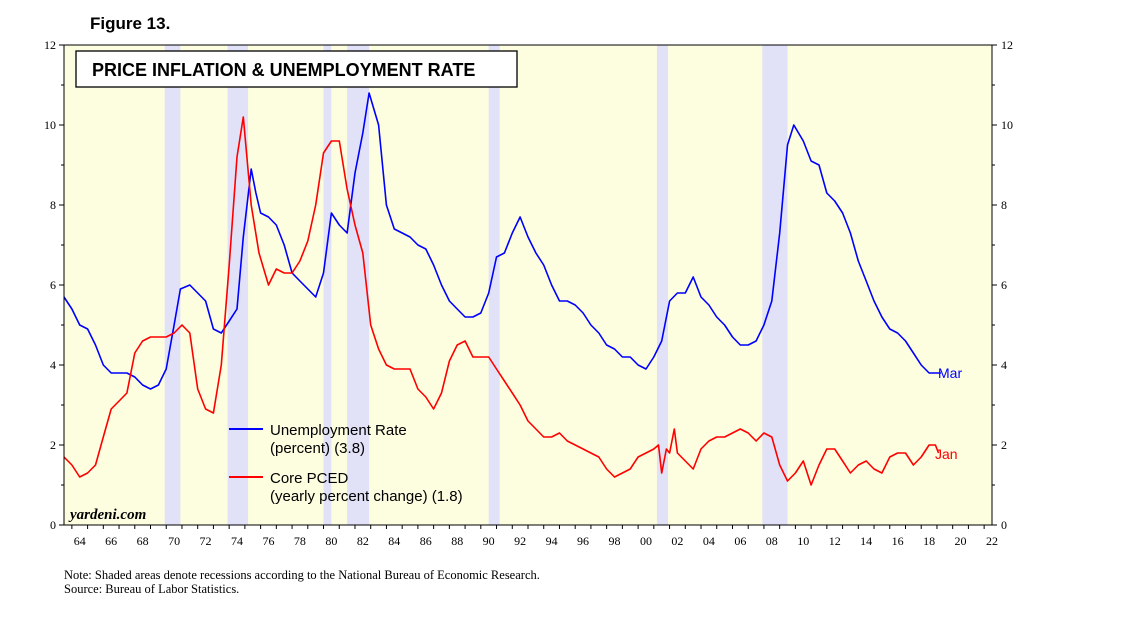 This screenshot has width=1138, height=621. What do you see at coordinates (1004, 445) in the screenshot?
I see `y-tick-label-right: 2` at bounding box center [1004, 445].